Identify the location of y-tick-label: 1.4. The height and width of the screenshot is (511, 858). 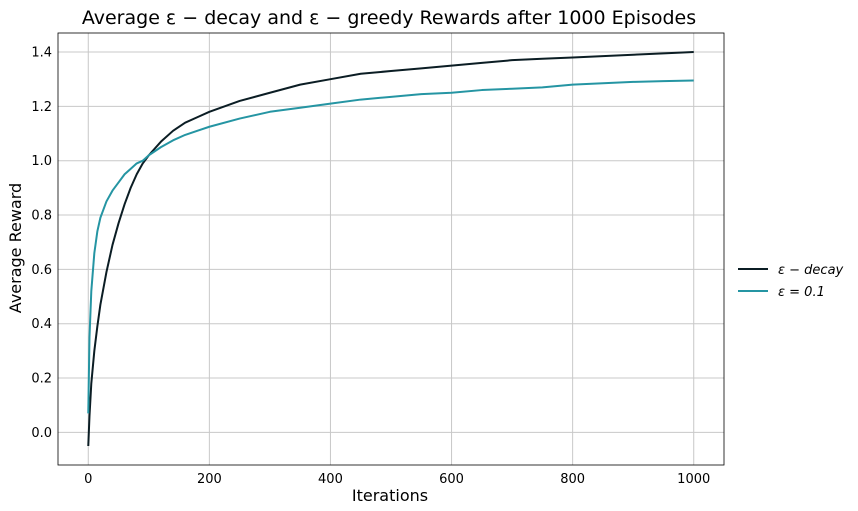
(41, 53).